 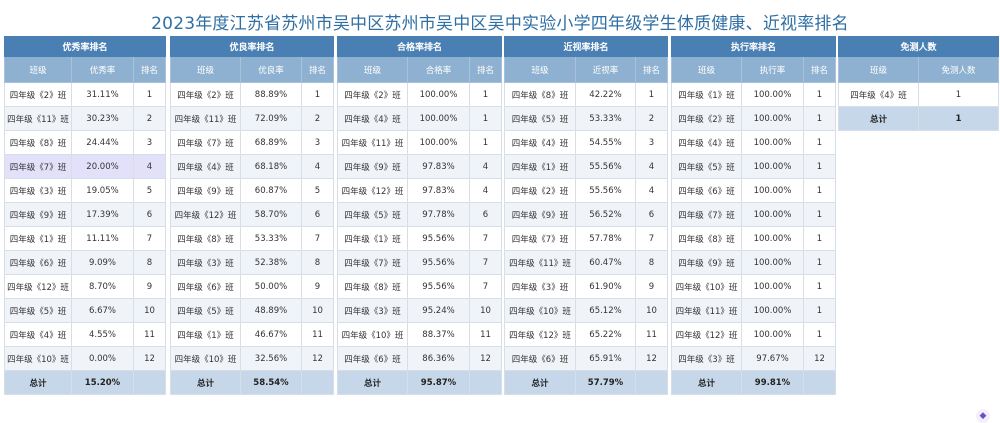 I want to click on table-row: 四年级《9》班 97.83% 4, so click(x=420, y=166).